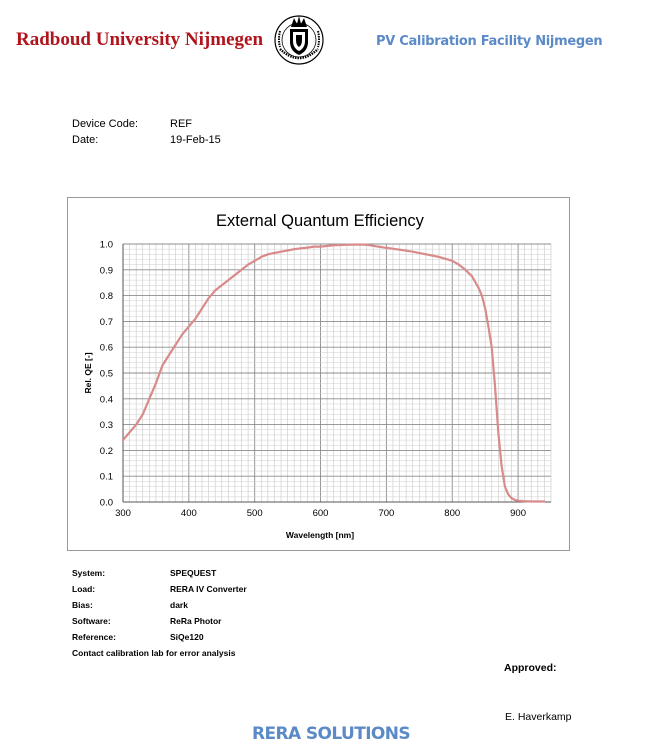 This screenshot has width=645, height=756. I want to click on y-tick-label: 0.0, so click(106, 503).